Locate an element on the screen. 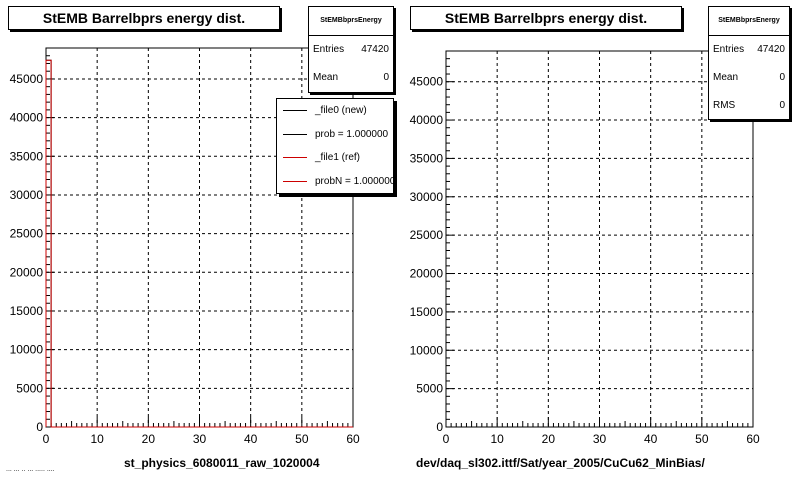  stats-box: StEMBbprsEnergy Entries 47420 Mean 0 is located at coordinates (351, 49).